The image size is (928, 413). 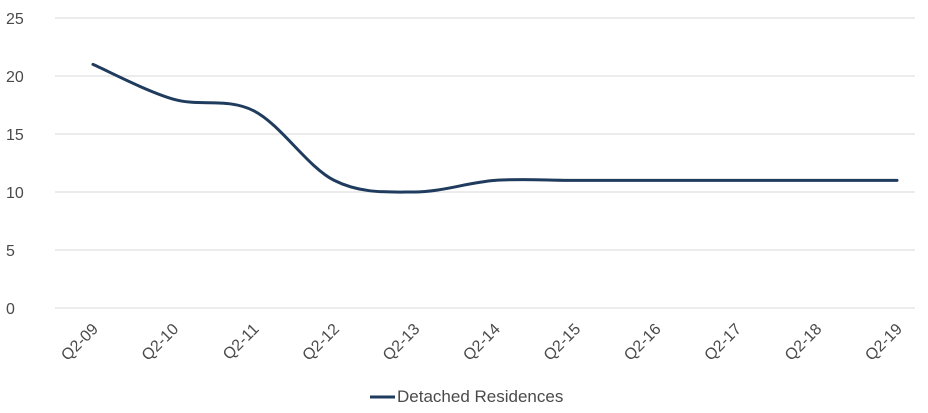 What do you see at coordinates (15, 19) in the screenshot?
I see `y-tick-label: 25` at bounding box center [15, 19].